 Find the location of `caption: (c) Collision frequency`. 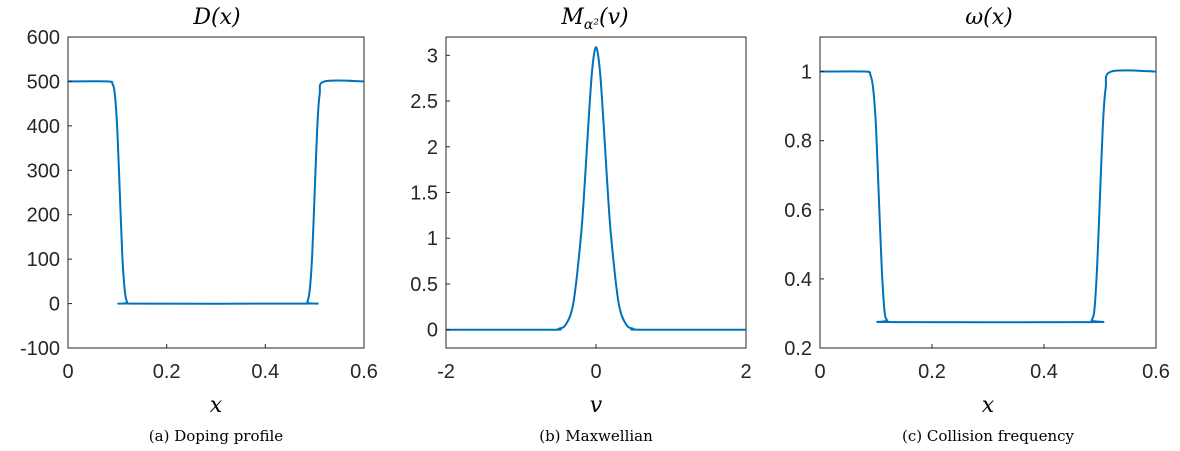

caption: (c) Collision frequency is located at coordinates (988, 436).